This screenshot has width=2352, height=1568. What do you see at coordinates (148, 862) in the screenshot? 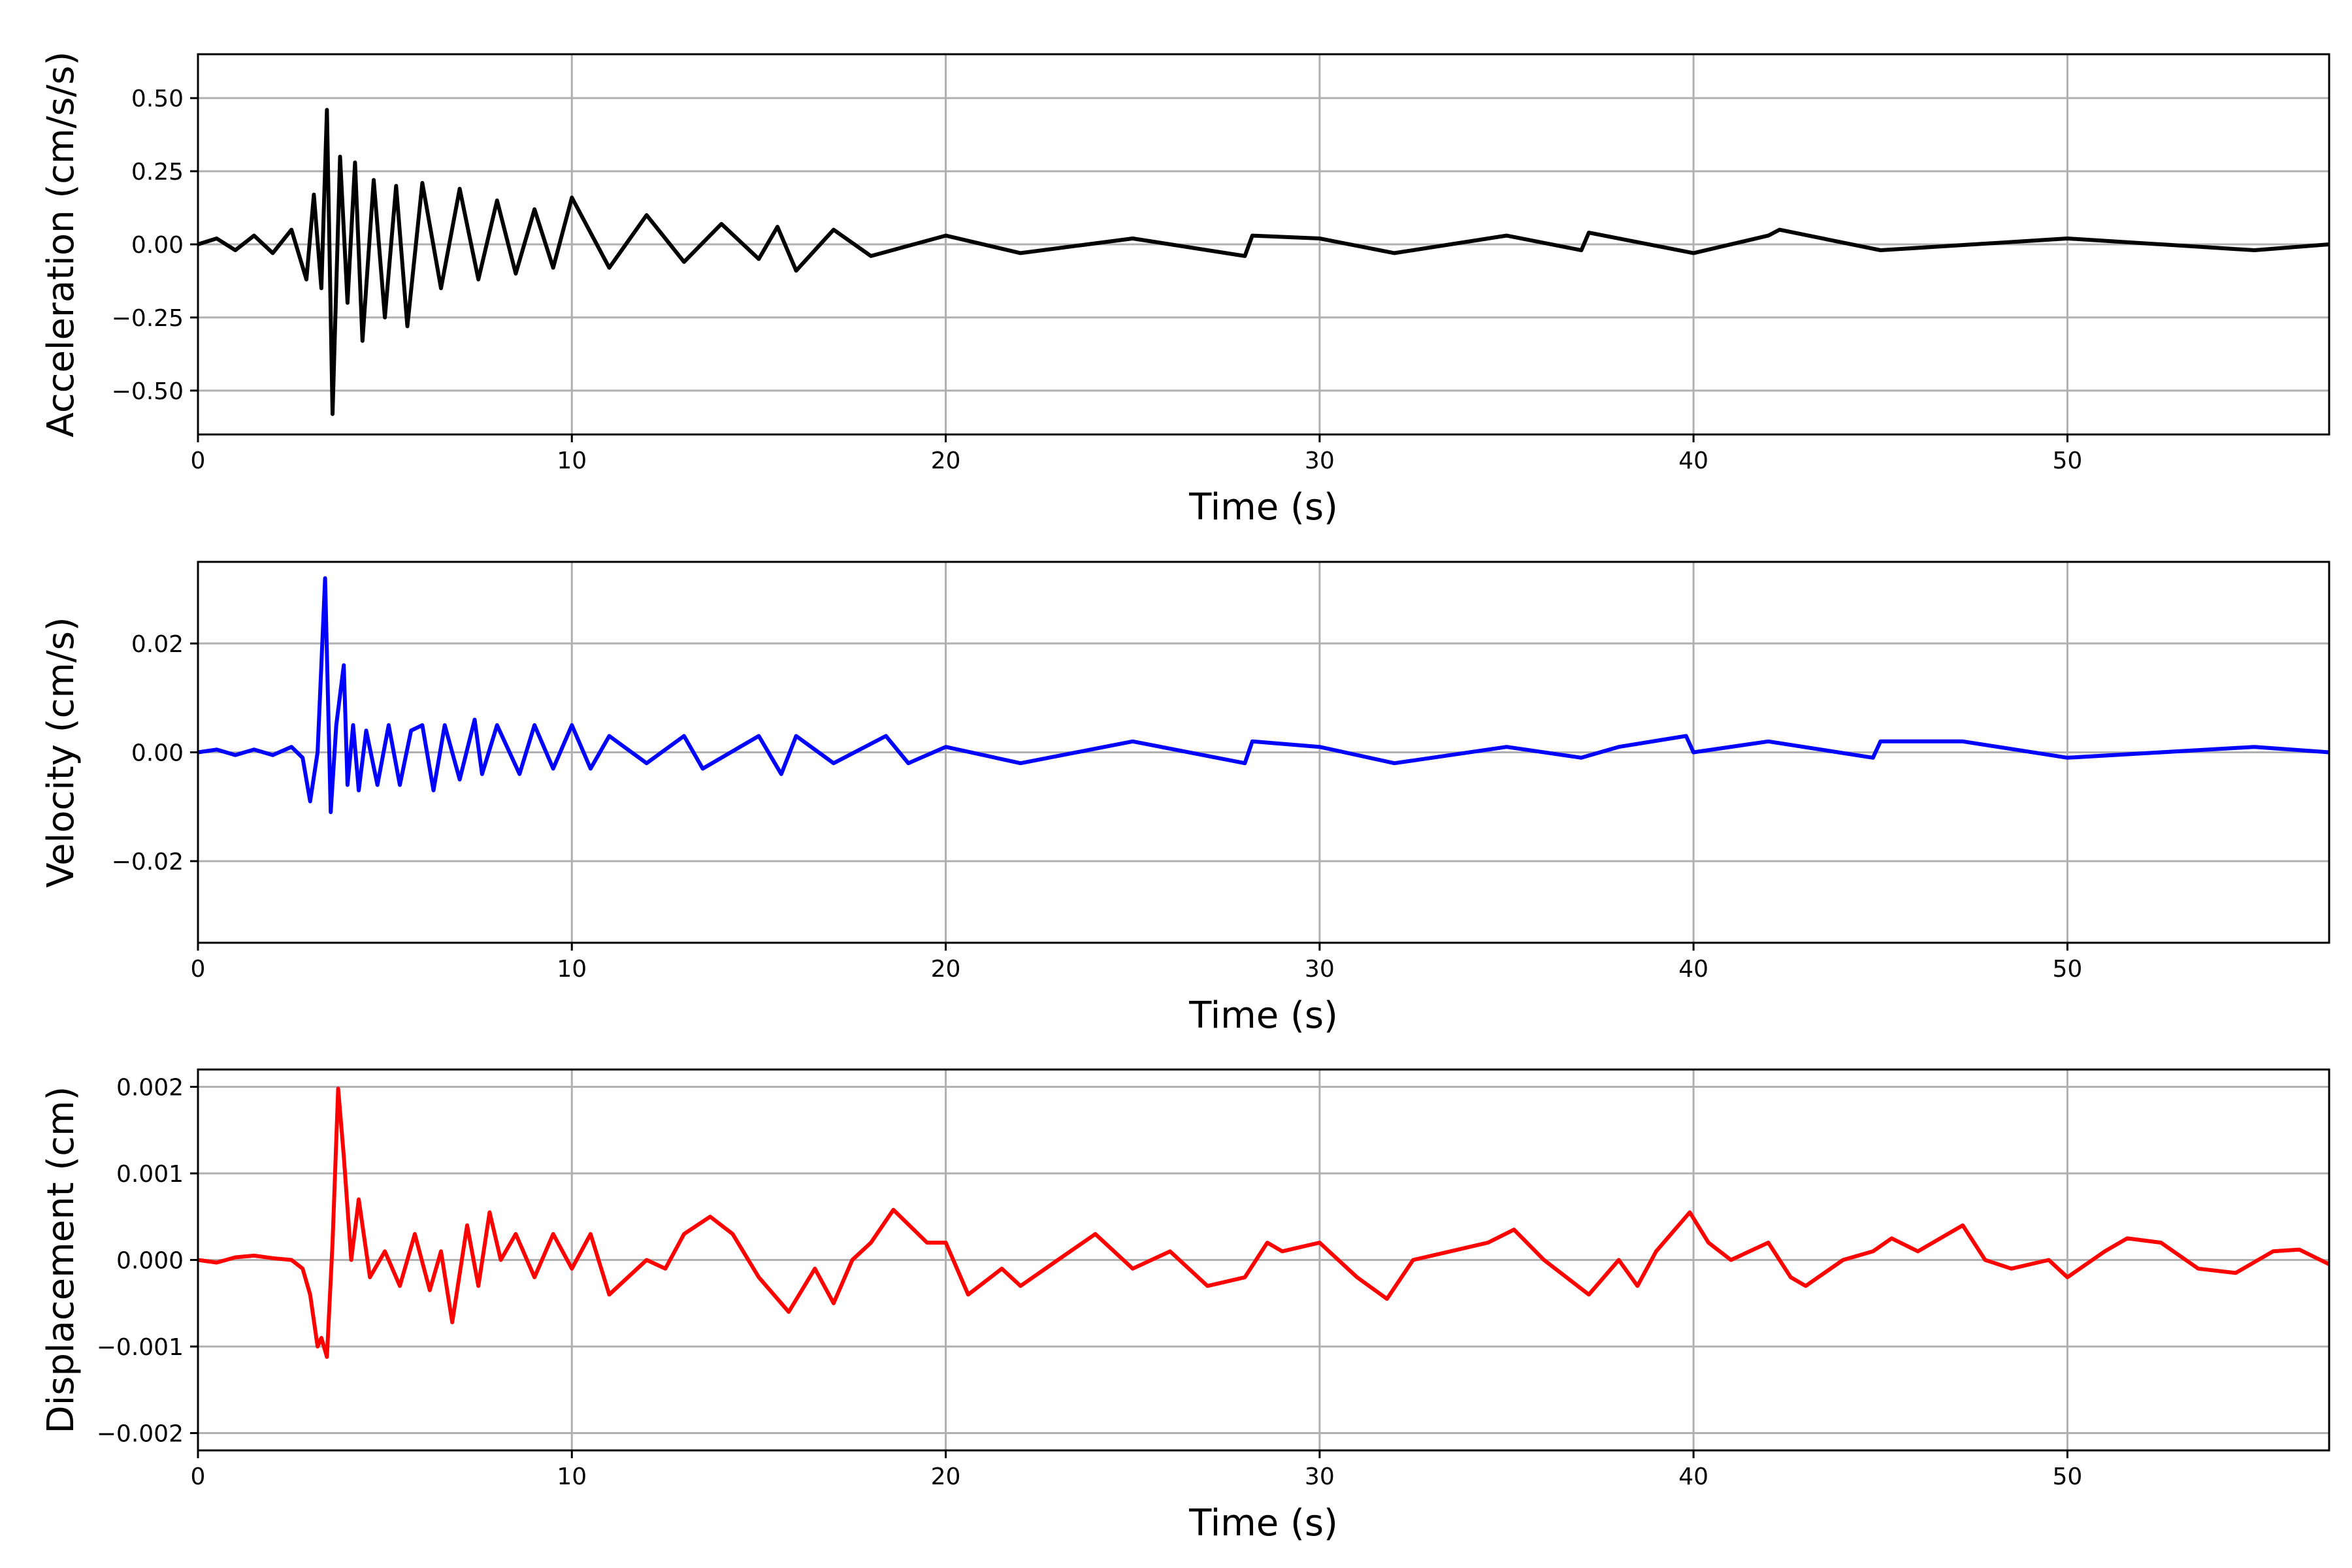
I see `velocity-y-tick-label: −0.02` at bounding box center [148, 862].